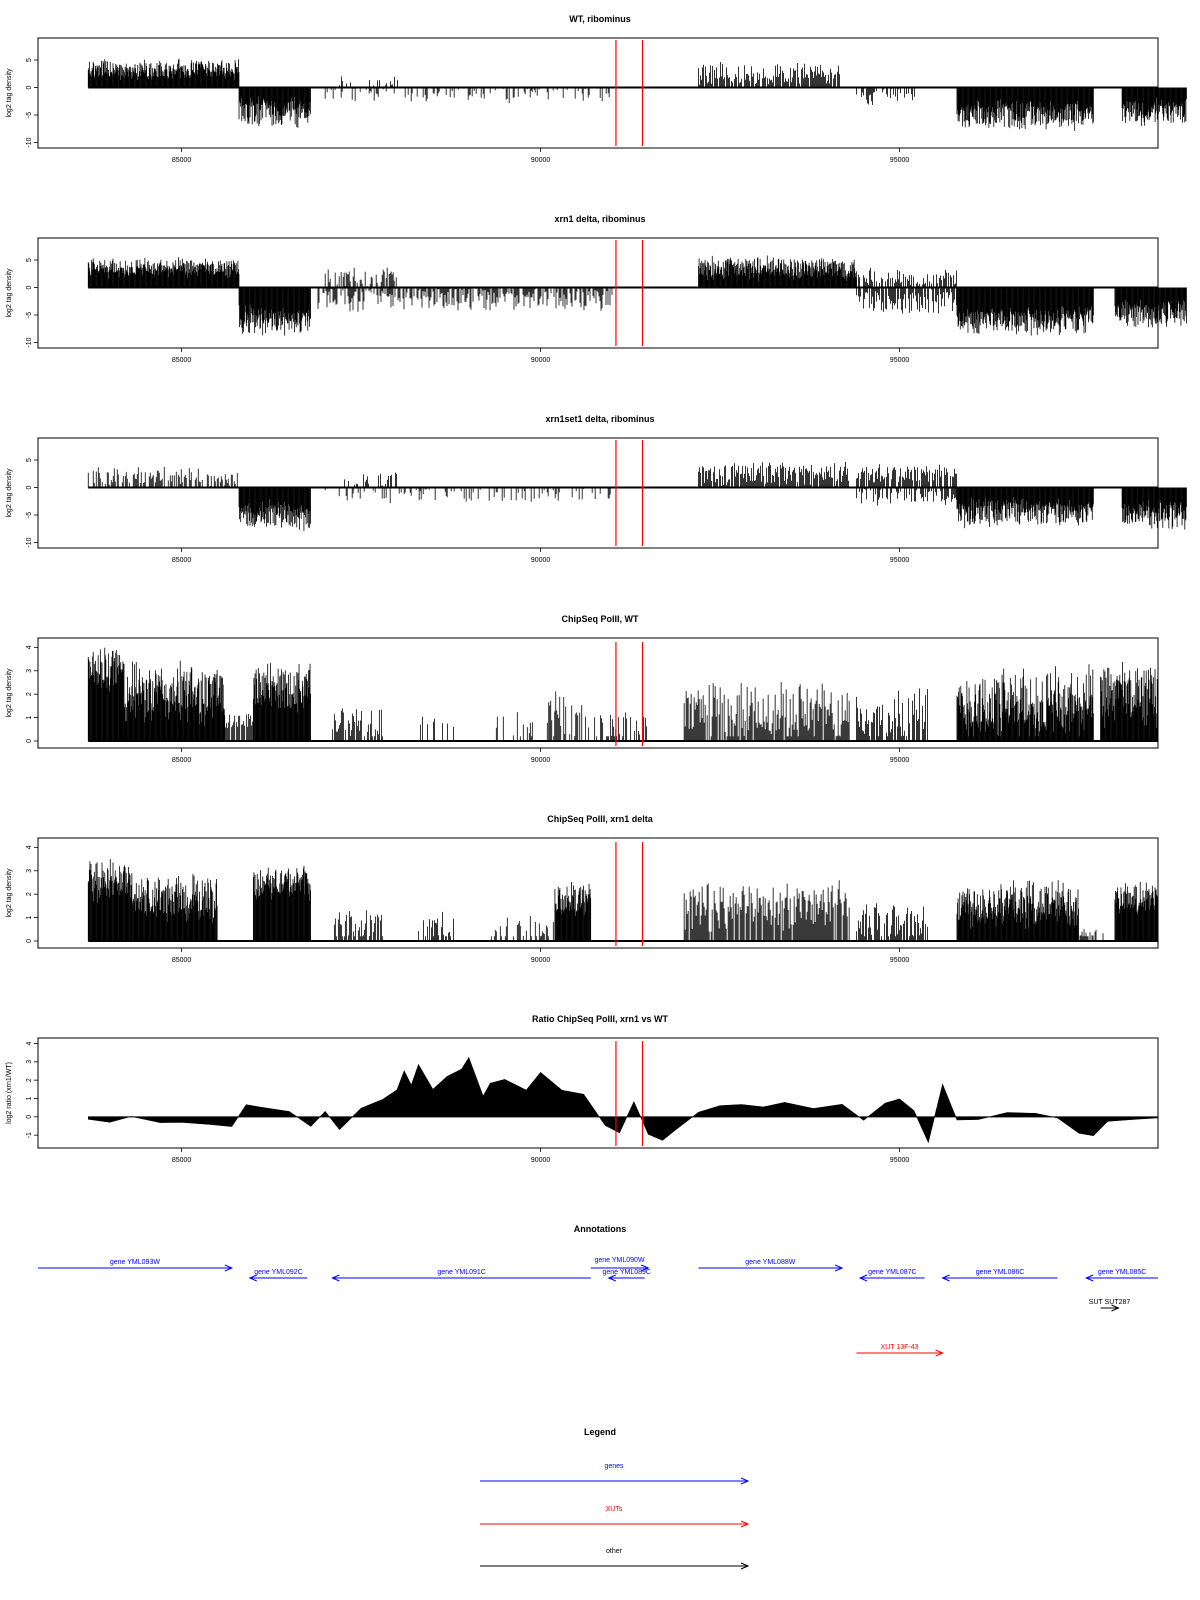 The image size is (1200, 1600). What do you see at coordinates (599, 419) in the screenshot?
I see `panel-title: xrn1set1 delta, ribominus` at bounding box center [599, 419].